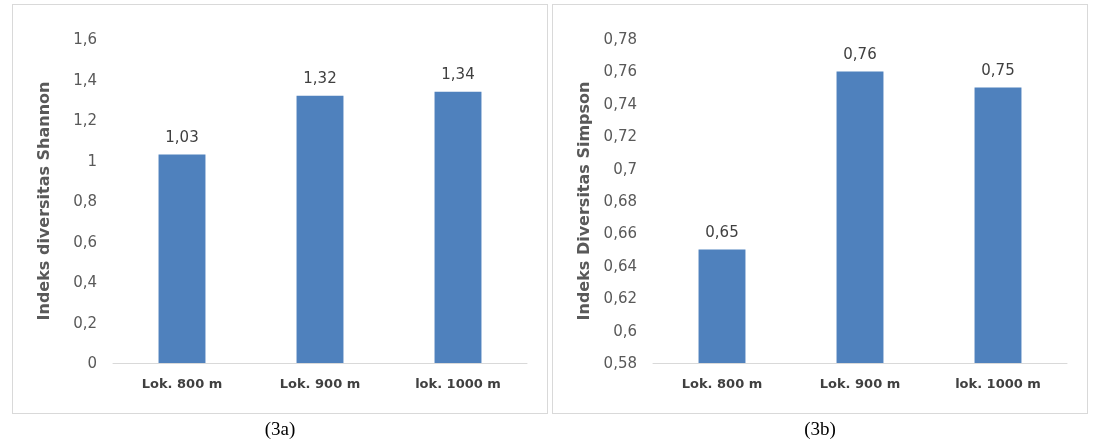 Image resolution: width=1094 pixels, height=448 pixels. What do you see at coordinates (85, 120) in the screenshot?
I see `y-tick-label: 1,2` at bounding box center [85, 120].